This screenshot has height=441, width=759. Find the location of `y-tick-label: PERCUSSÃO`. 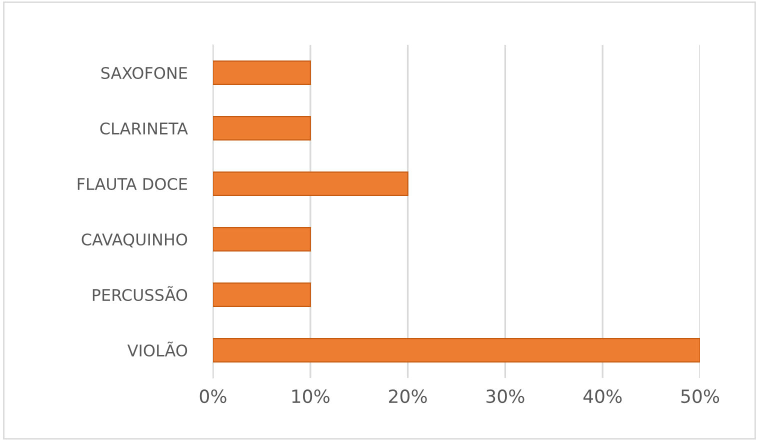

y-tick-label: PERCUSSÃO is located at coordinates (140, 294).